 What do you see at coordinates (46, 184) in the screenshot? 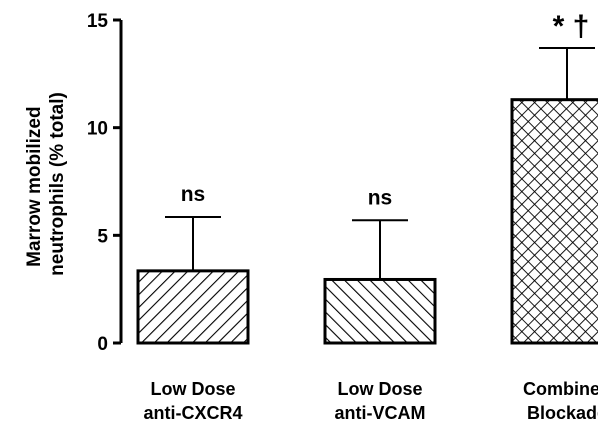
I see `y-axis-label: Marrow mobilized neutrophils (% total)` at bounding box center [46, 184].